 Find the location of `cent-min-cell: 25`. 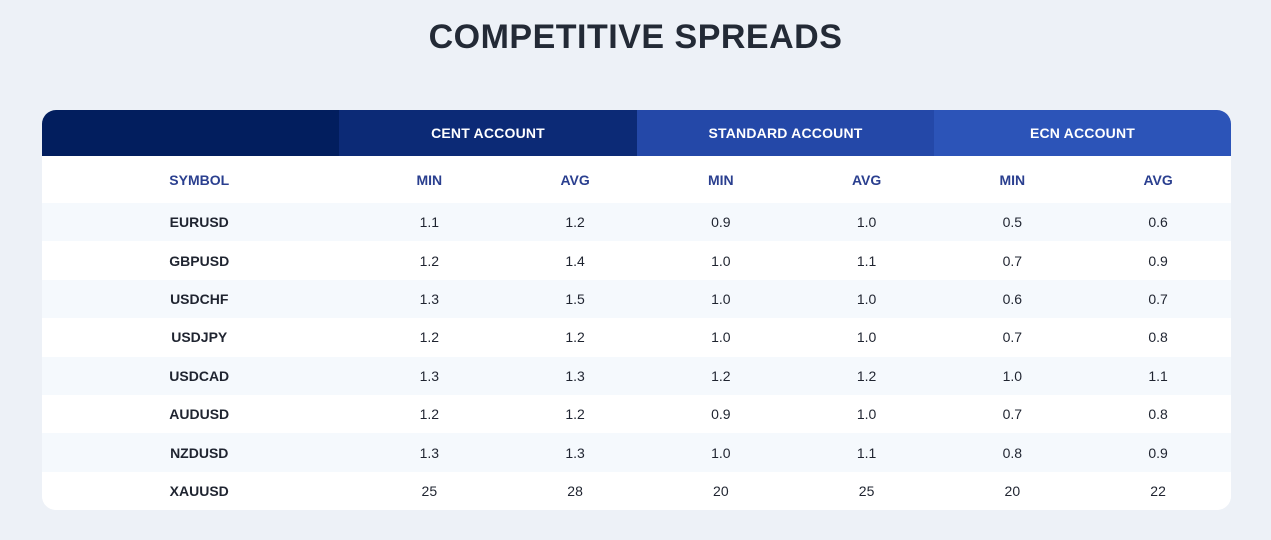

cent-min-cell: 25 is located at coordinates (429, 490).